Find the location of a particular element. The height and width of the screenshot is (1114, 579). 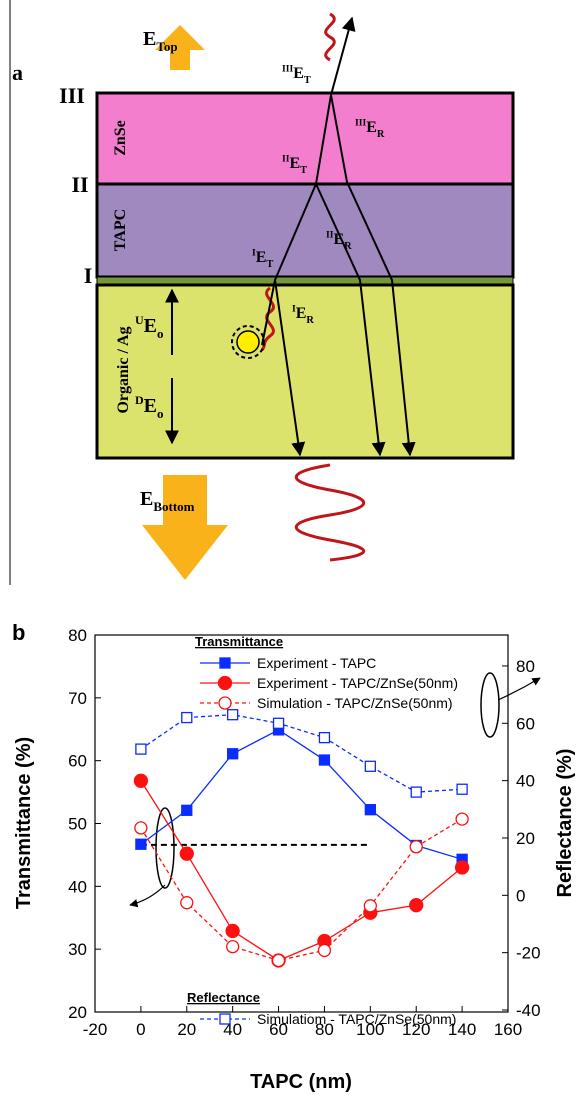

organic-layer is located at coordinates (305, 371).